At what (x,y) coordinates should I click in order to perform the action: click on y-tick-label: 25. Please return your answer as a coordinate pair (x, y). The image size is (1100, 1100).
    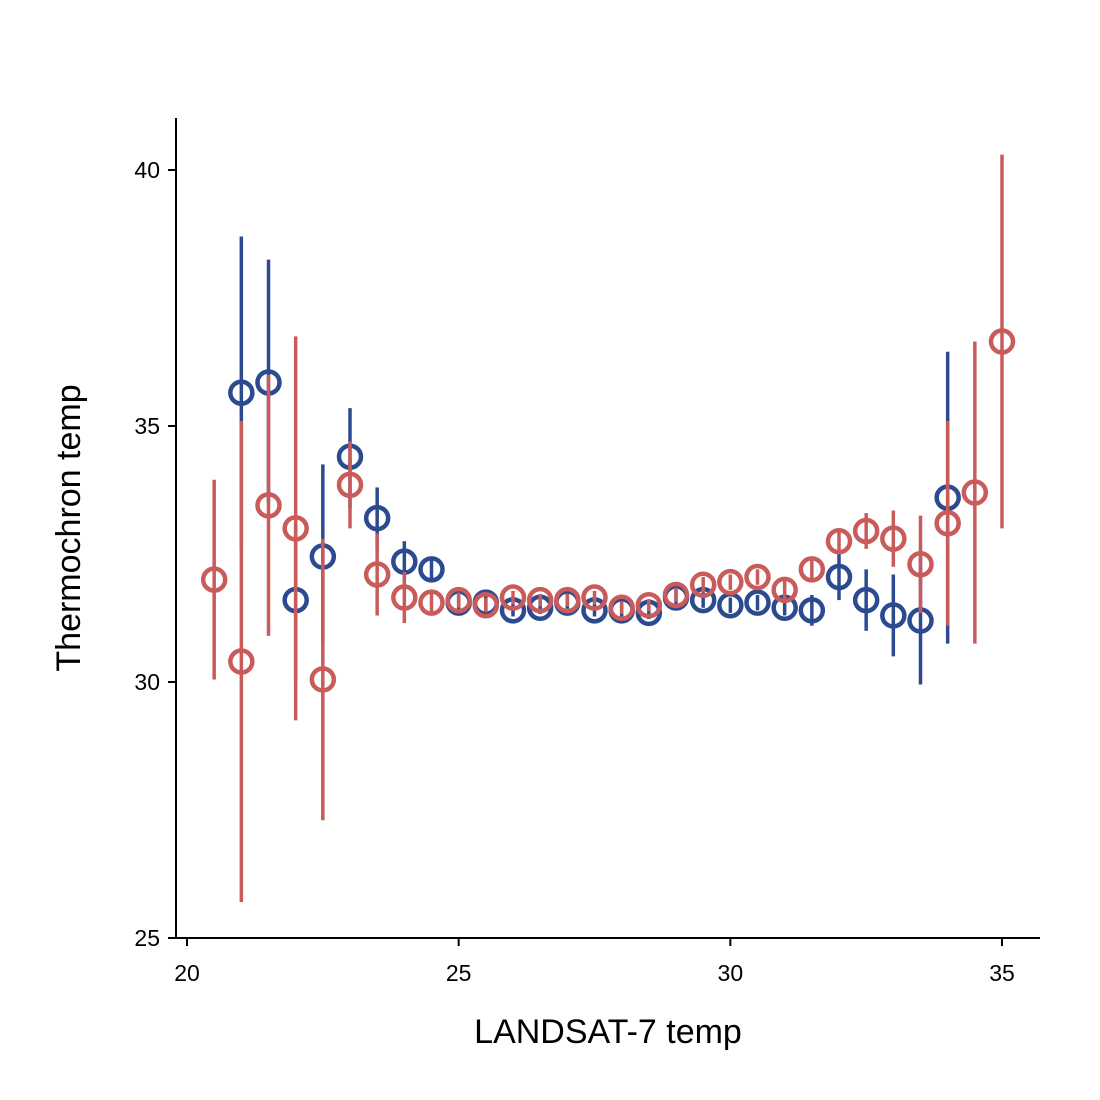
    Looking at the image, I should click on (147, 938).